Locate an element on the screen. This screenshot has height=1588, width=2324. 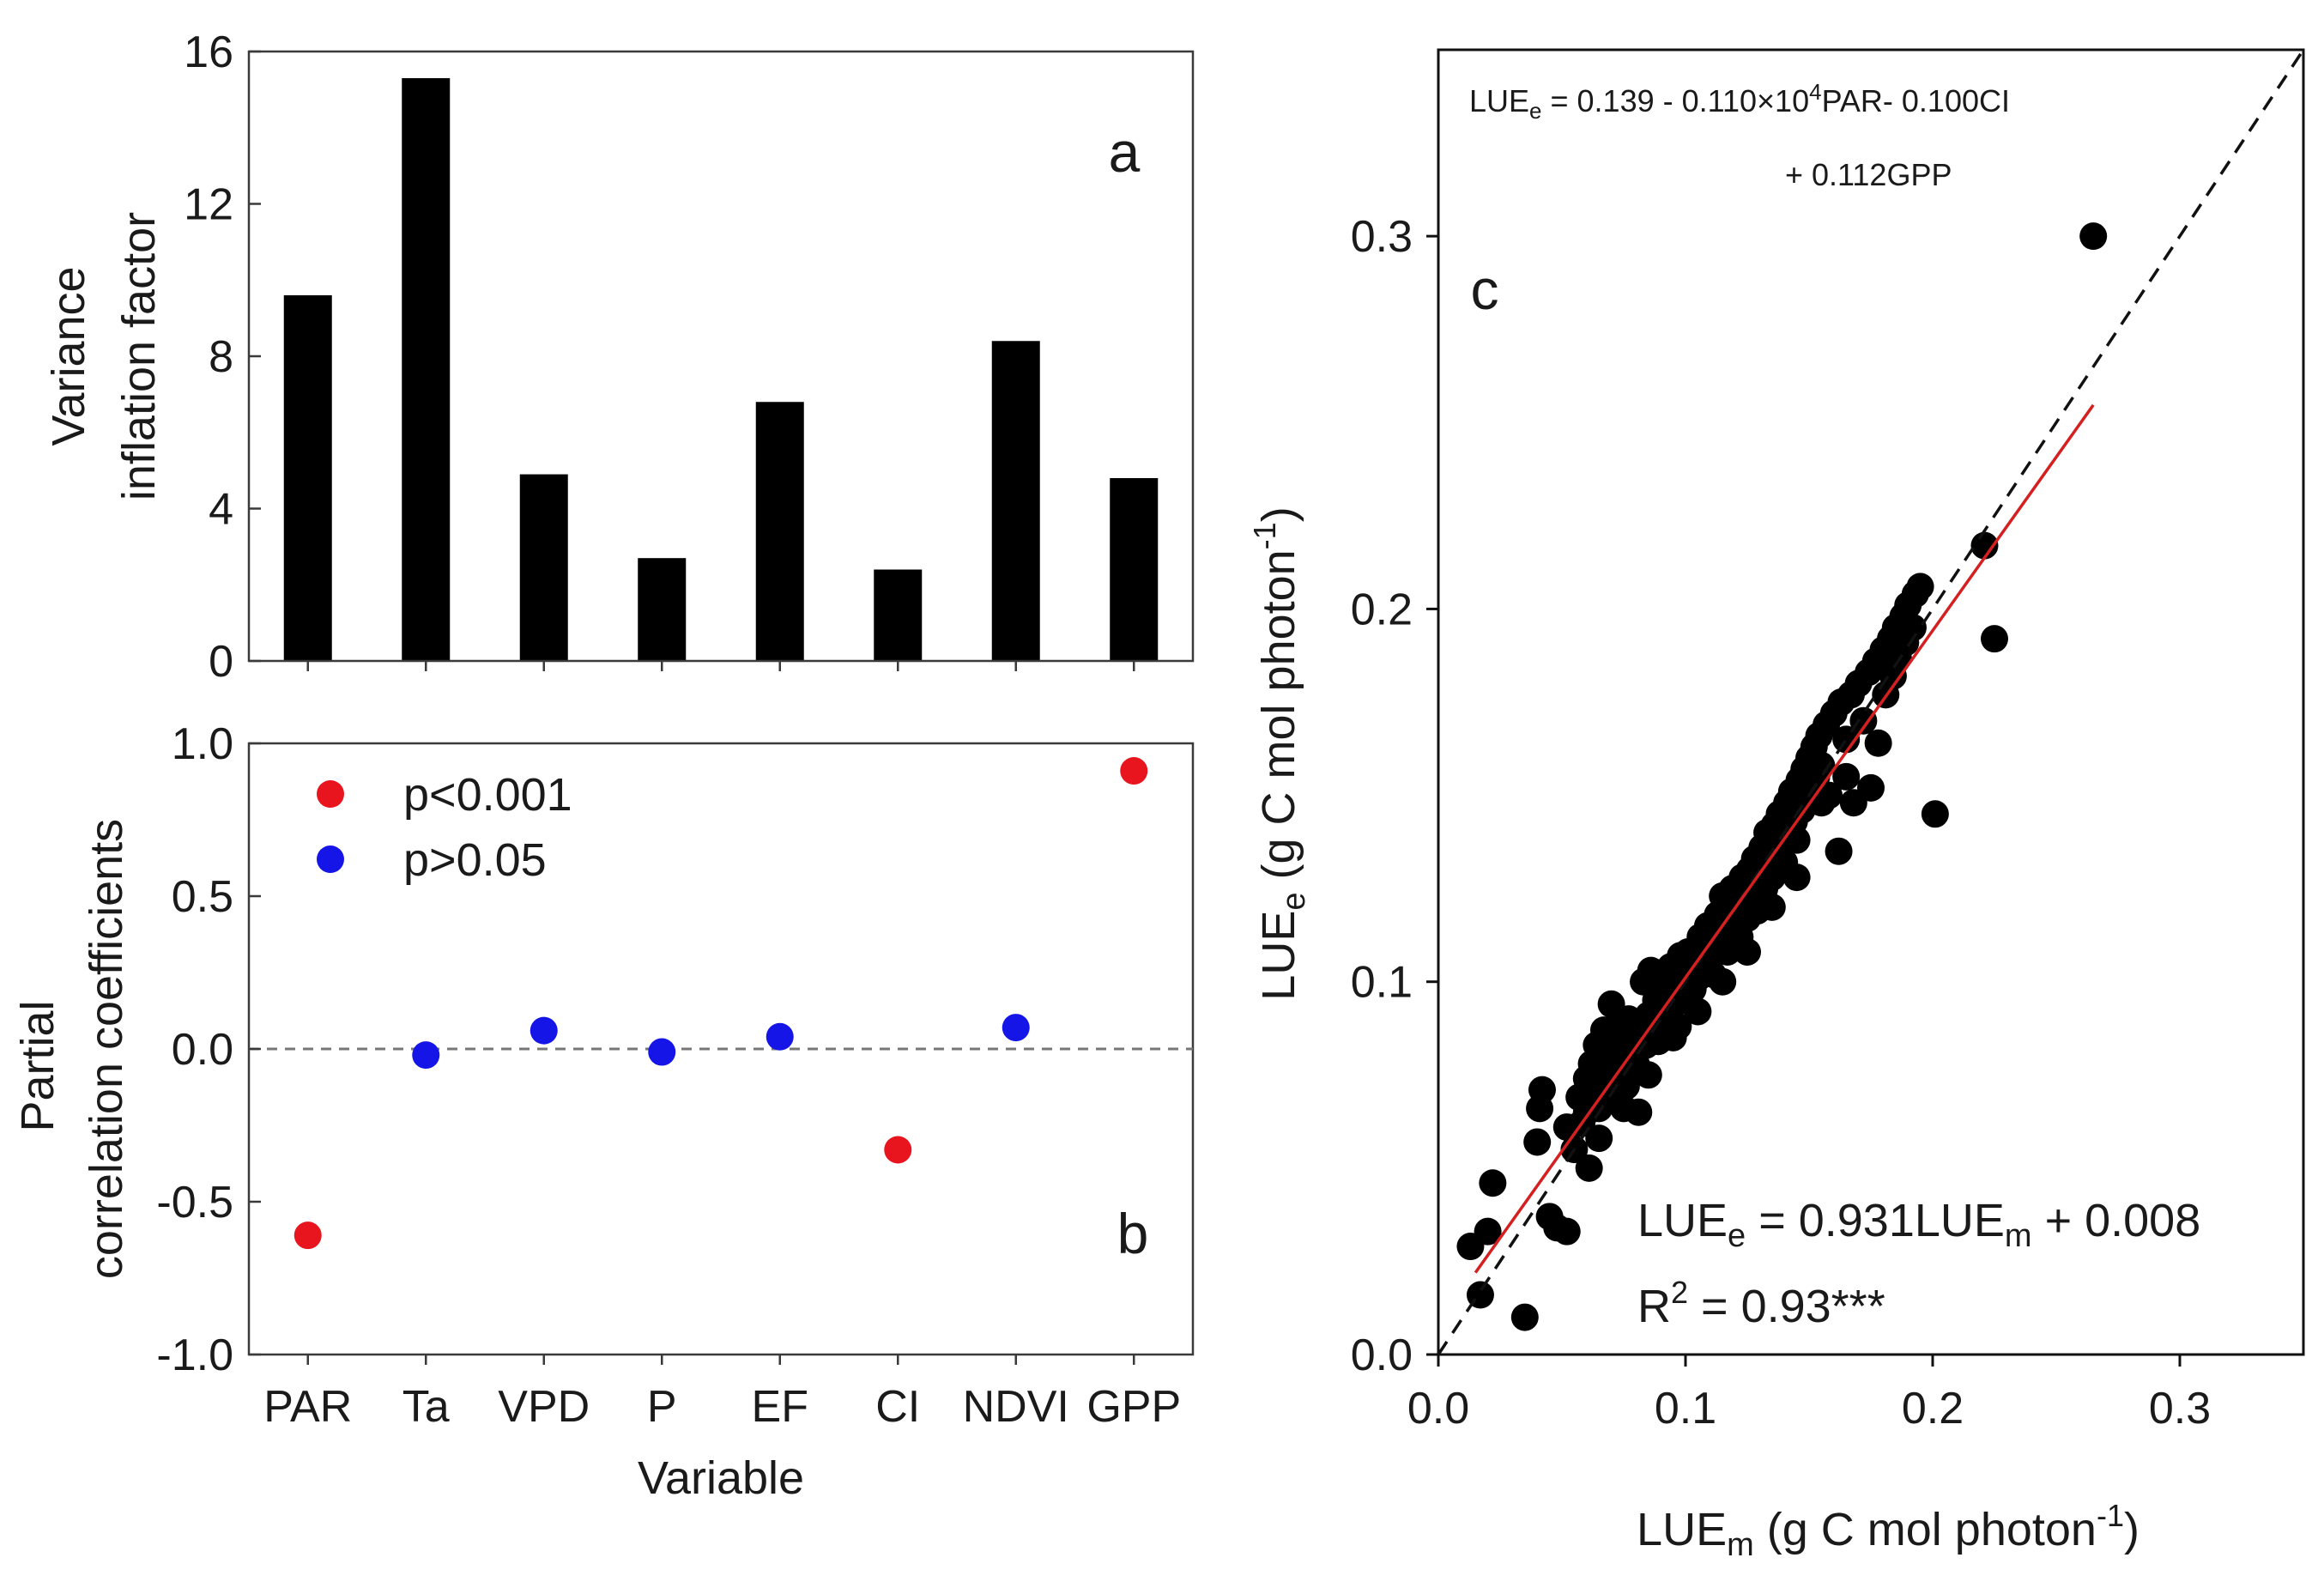
panel-b-ytick-label: -1.0 is located at coordinates (194, 1355).